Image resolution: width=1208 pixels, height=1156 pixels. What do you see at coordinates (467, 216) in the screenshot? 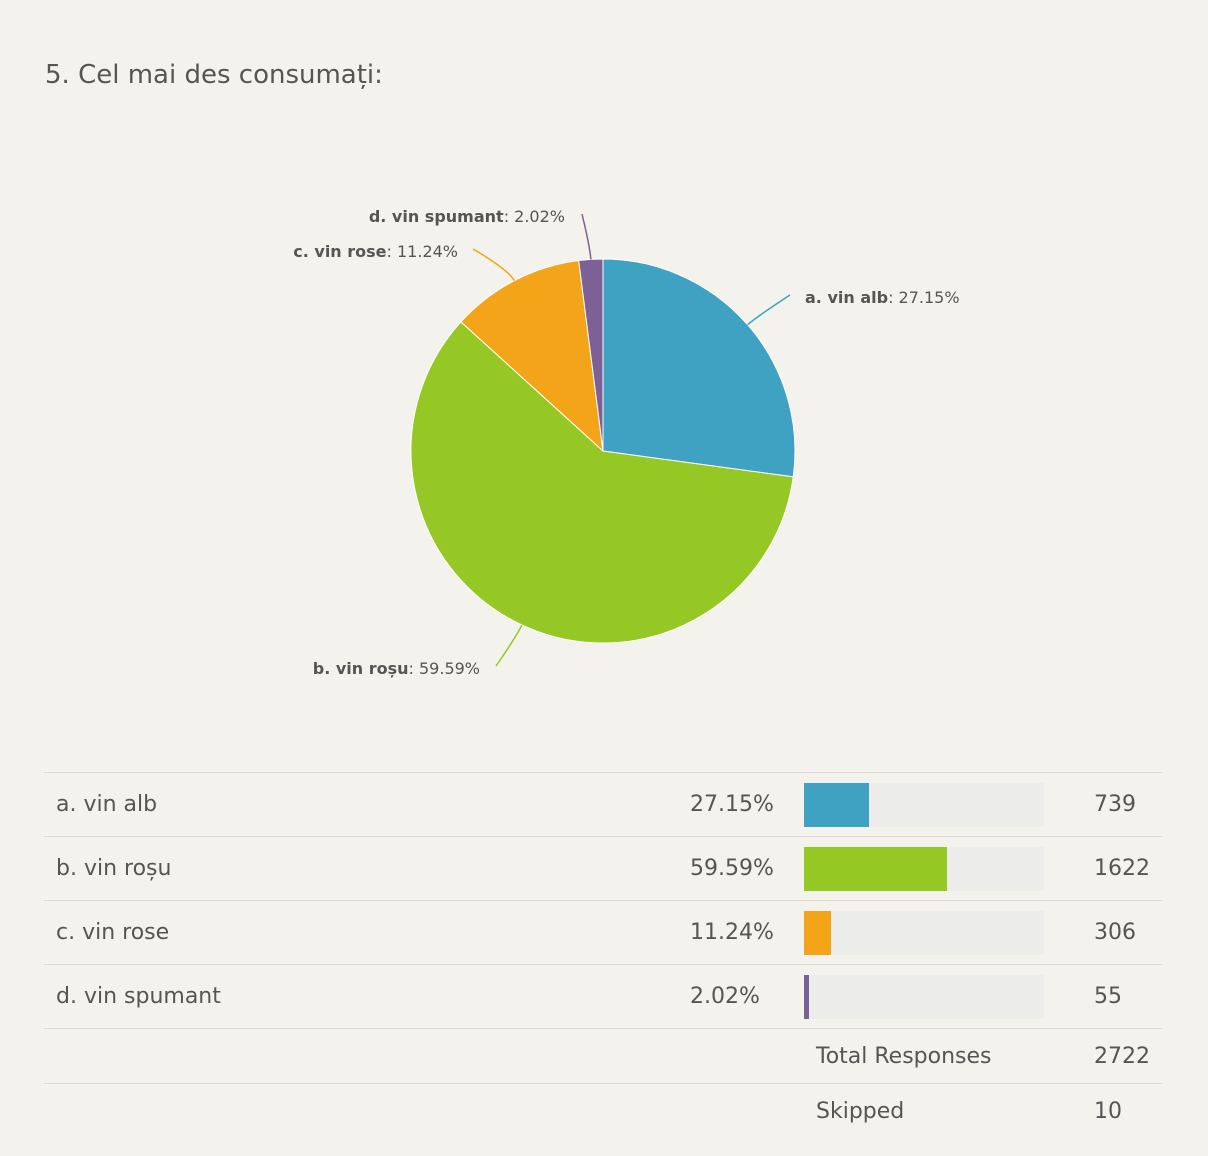
I see `pie-data-label: d. vin spumant: 2.02%` at bounding box center [467, 216].